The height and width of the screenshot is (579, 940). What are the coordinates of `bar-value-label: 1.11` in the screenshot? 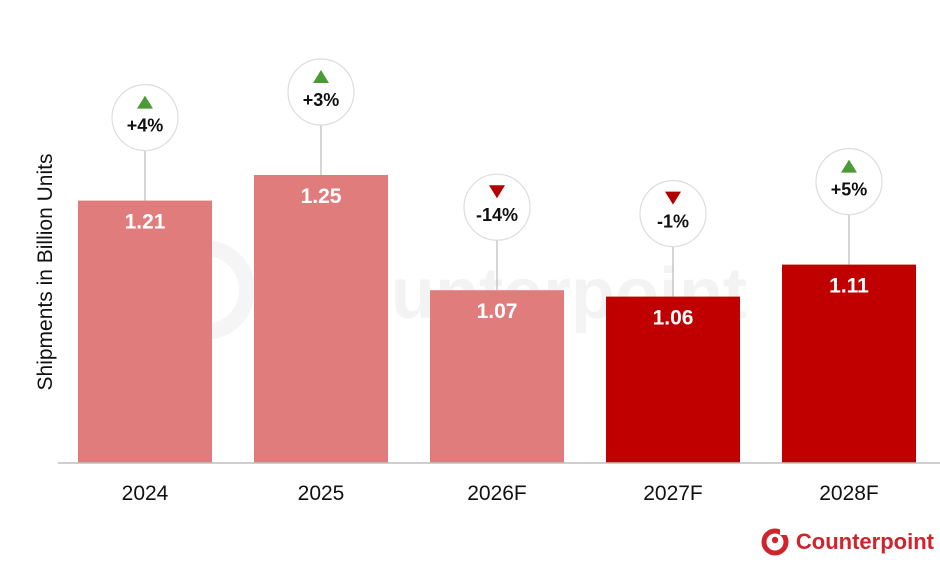 It's located at (849, 286).